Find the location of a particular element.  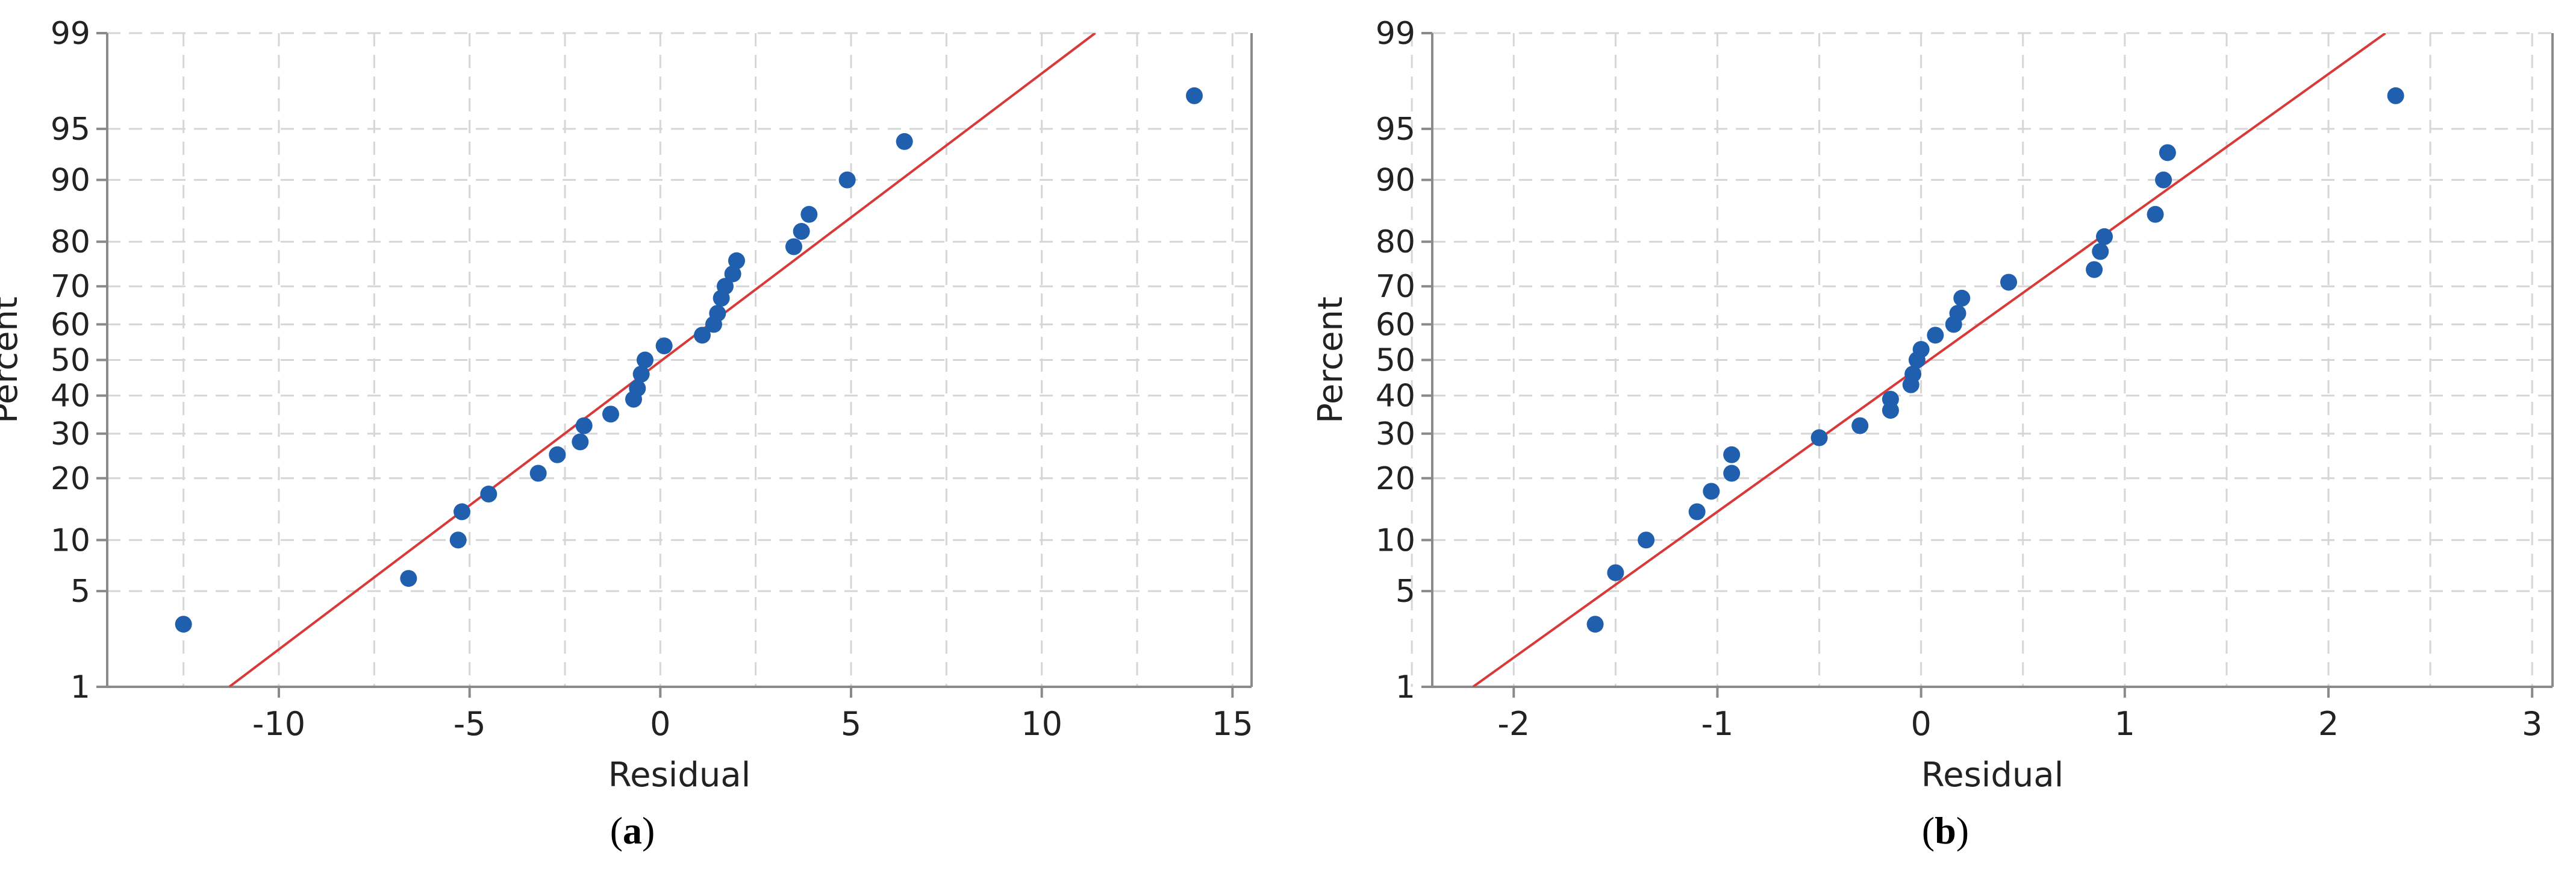

x-tick-label-1: -5 is located at coordinates (470, 724).